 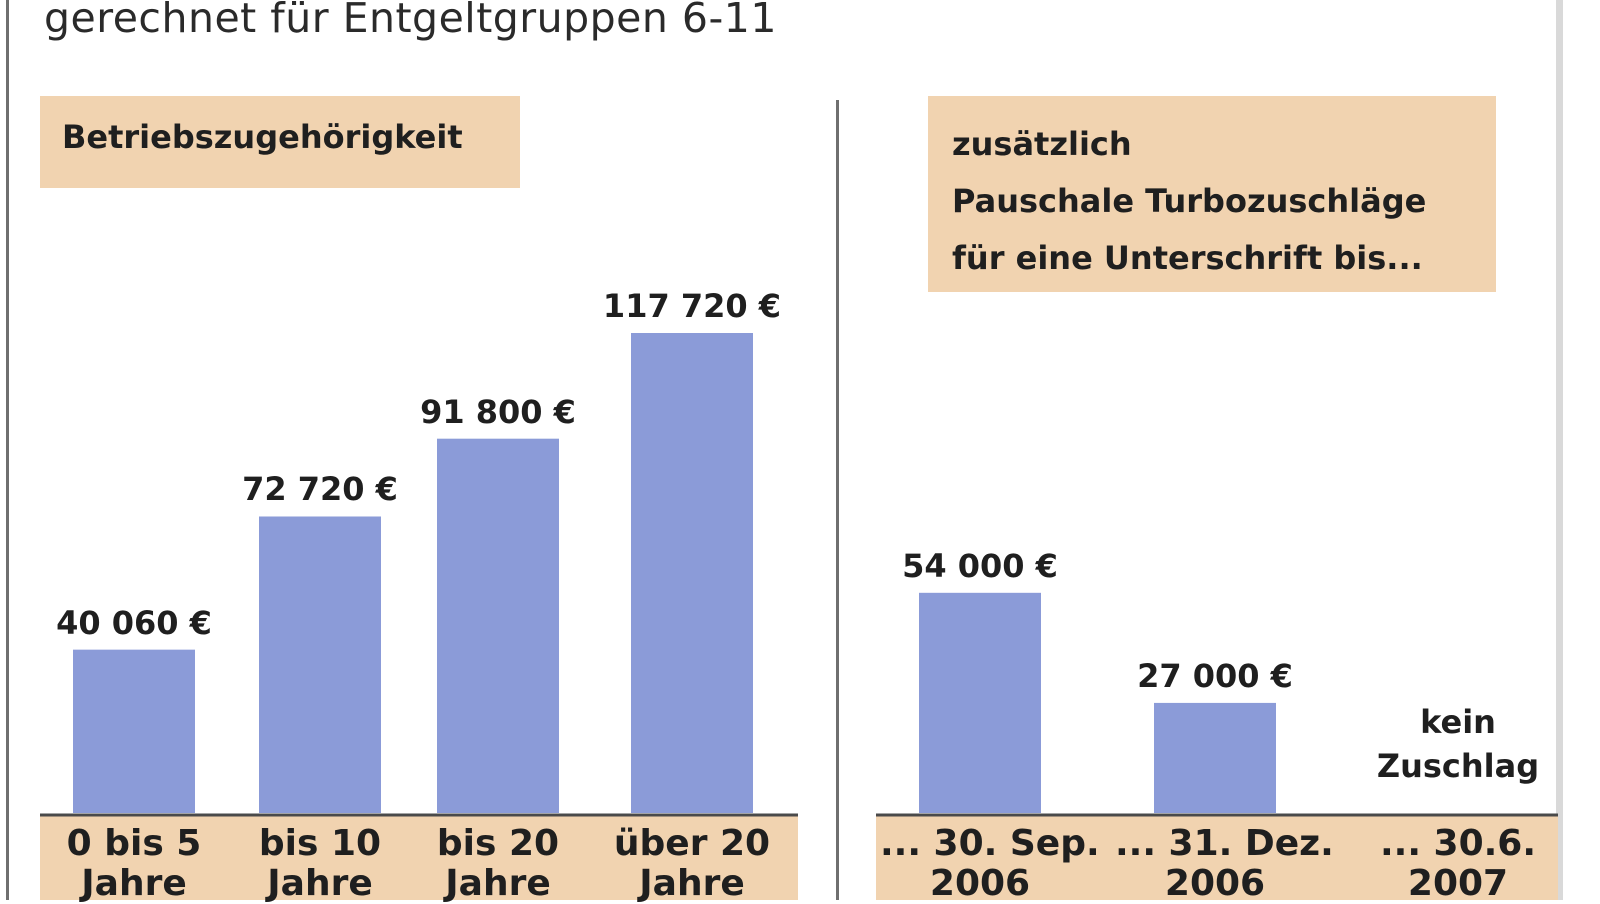 What do you see at coordinates (1042, 144) in the screenshot?
I see `right-panel-title-line-1: zusätzlich` at bounding box center [1042, 144].